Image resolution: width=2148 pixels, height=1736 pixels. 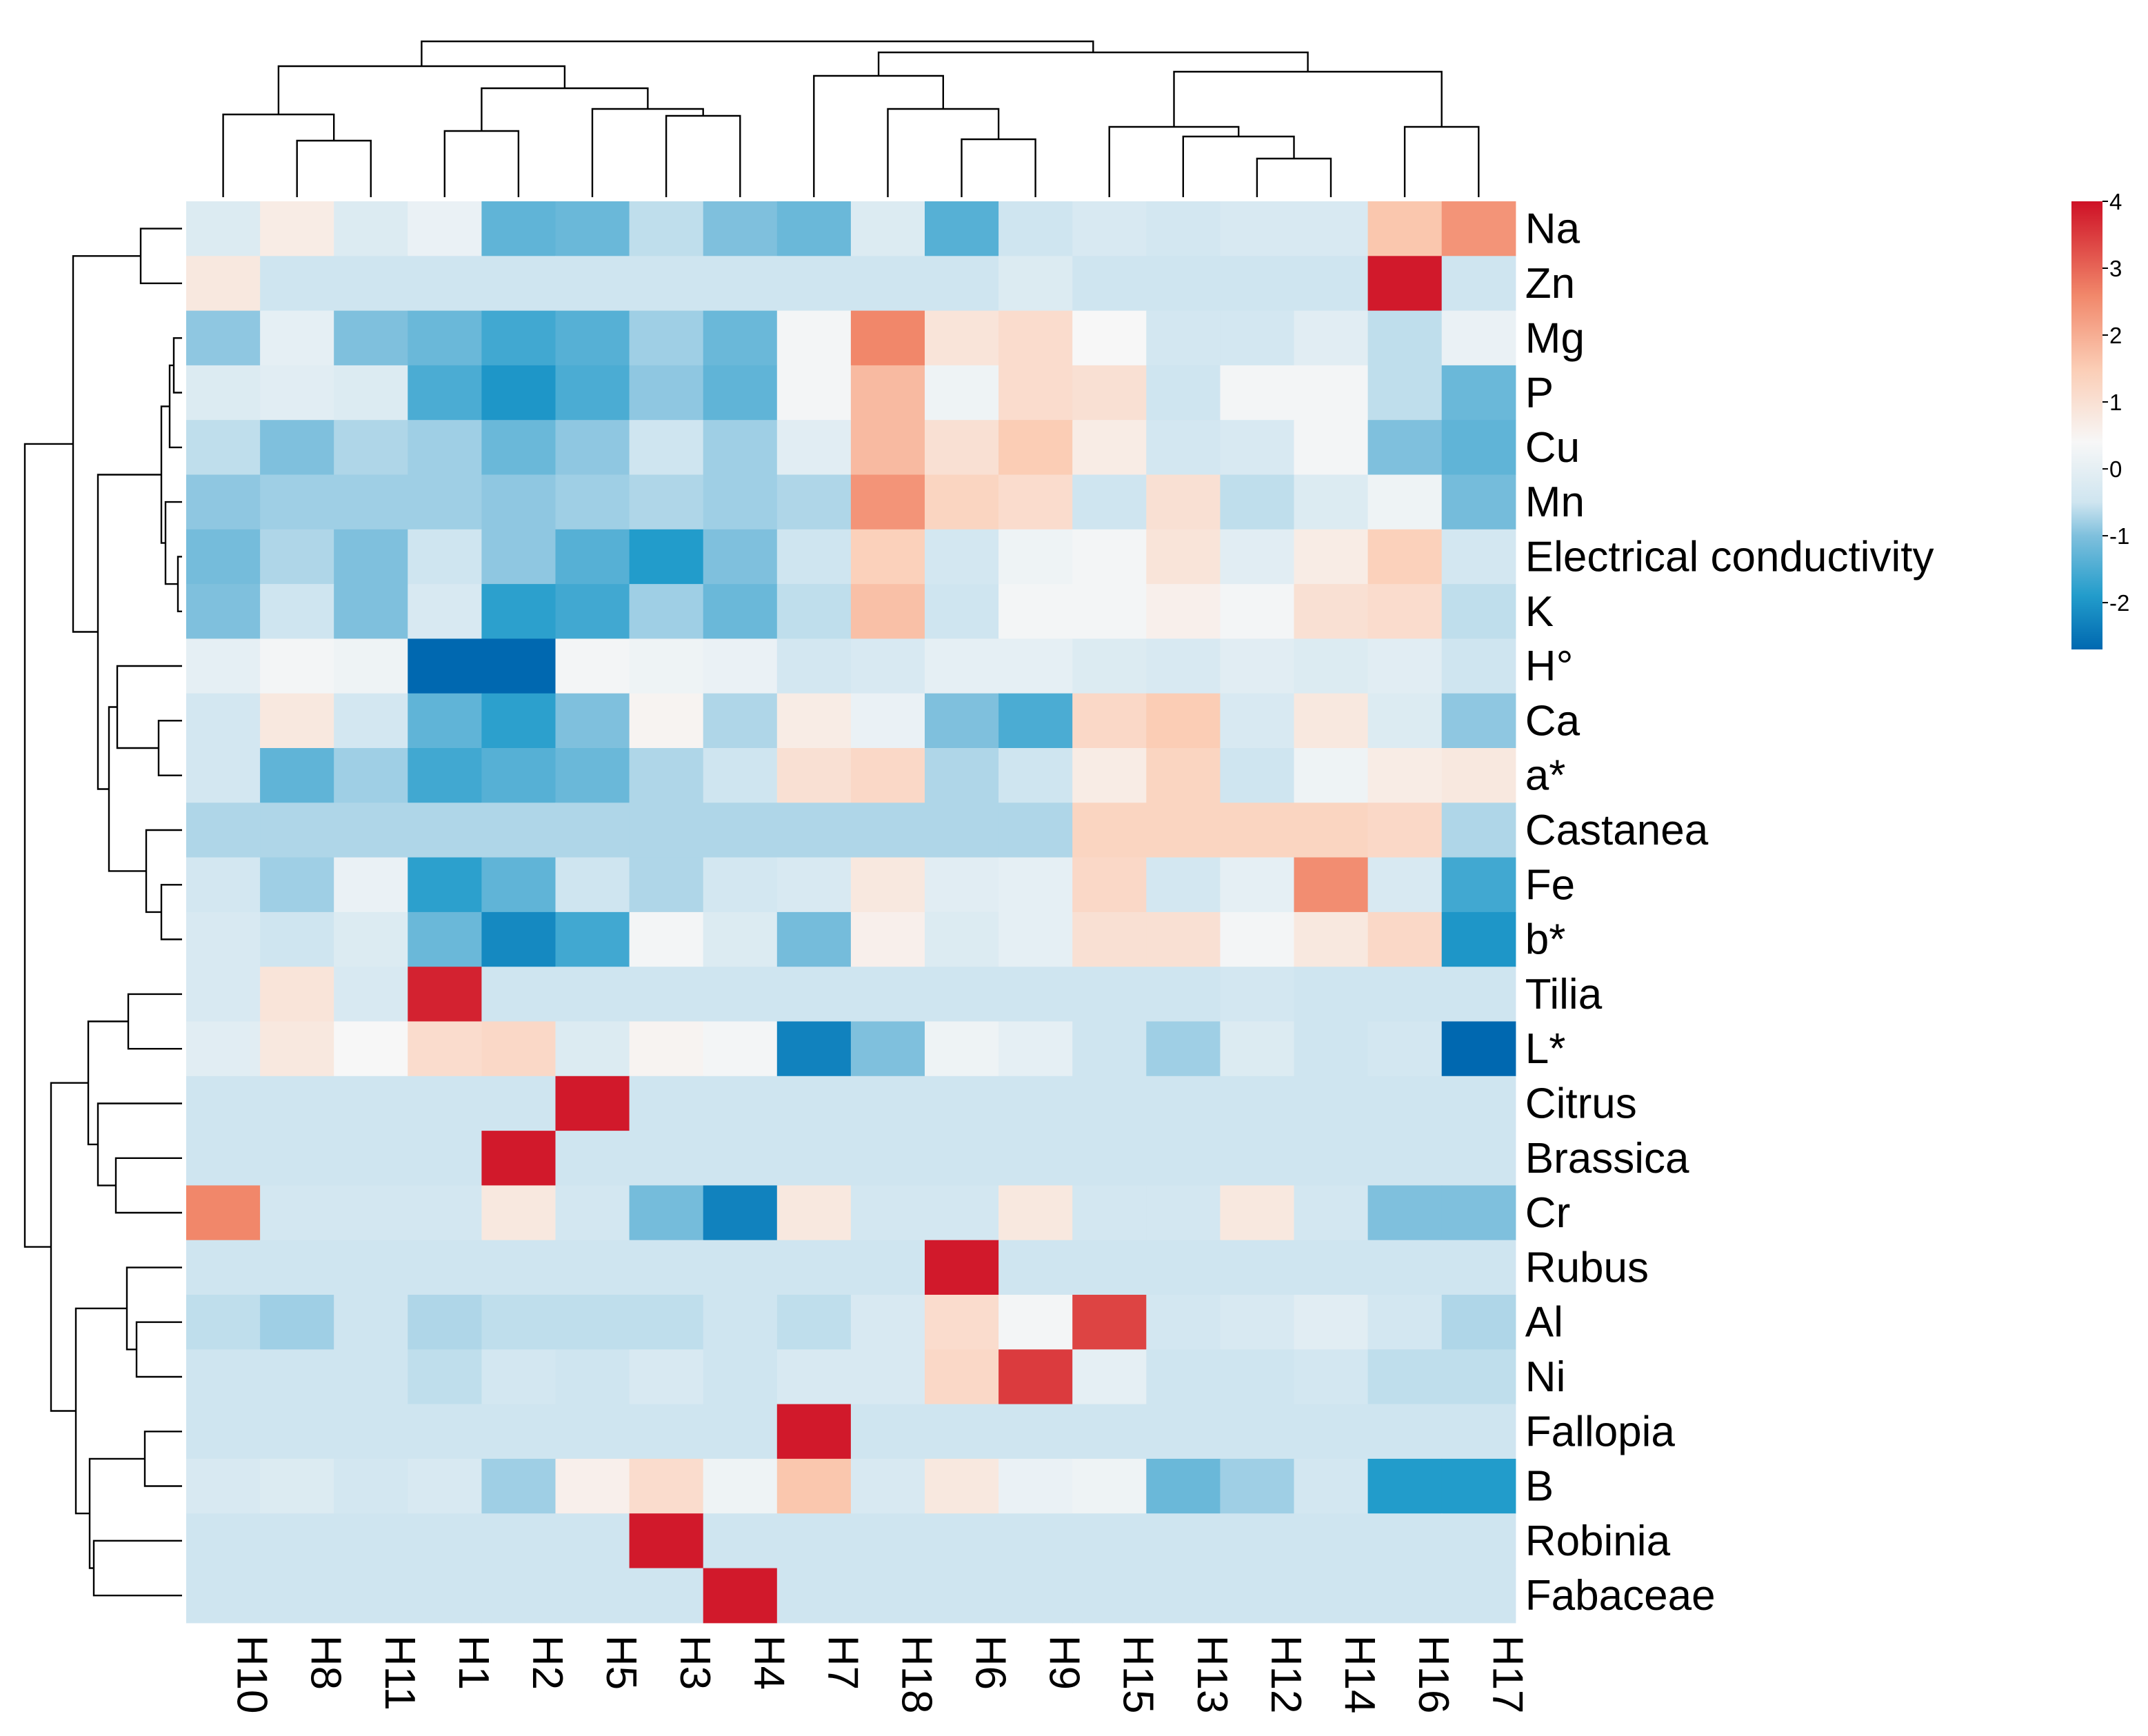 I want to click on cell-robinia-h3, so click(x=666, y=1541).